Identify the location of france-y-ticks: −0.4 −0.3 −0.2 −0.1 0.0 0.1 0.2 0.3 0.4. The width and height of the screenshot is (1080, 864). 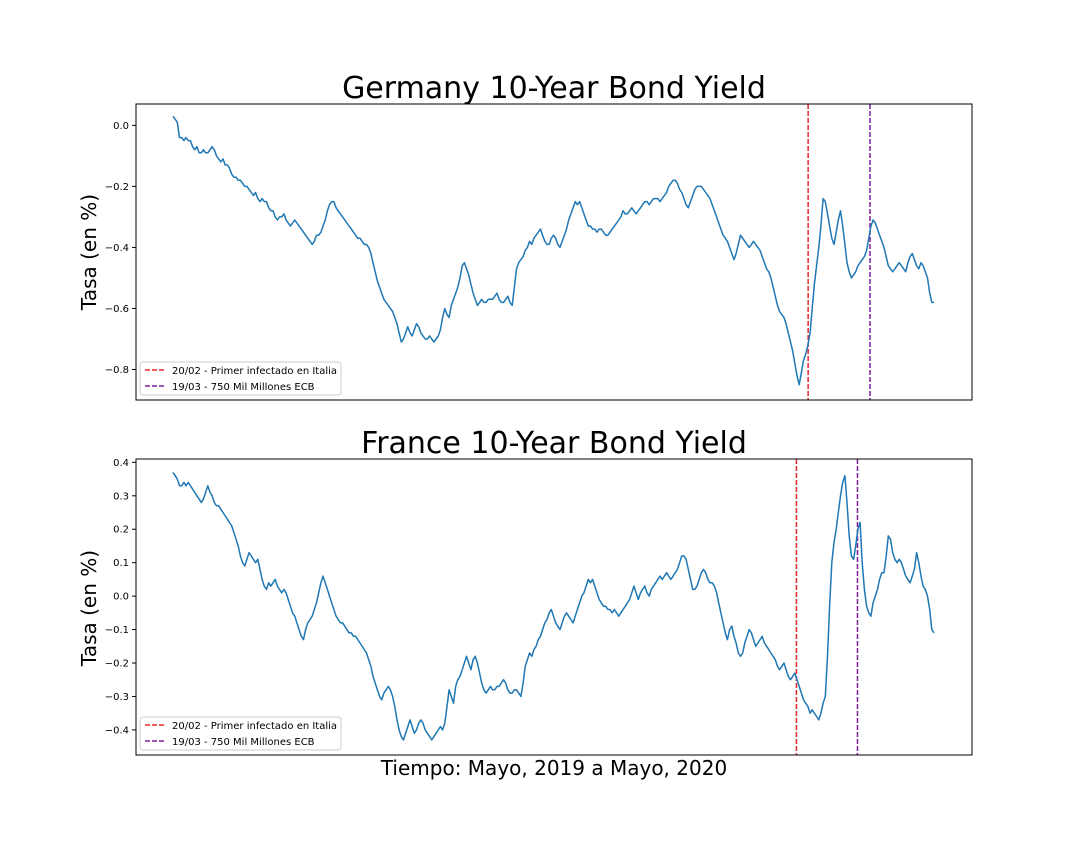
(120, 597).